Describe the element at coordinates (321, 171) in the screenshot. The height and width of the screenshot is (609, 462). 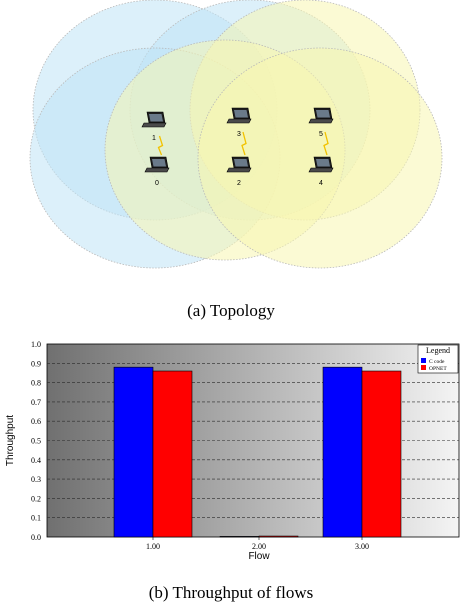
I see `node-4: 4` at that location.